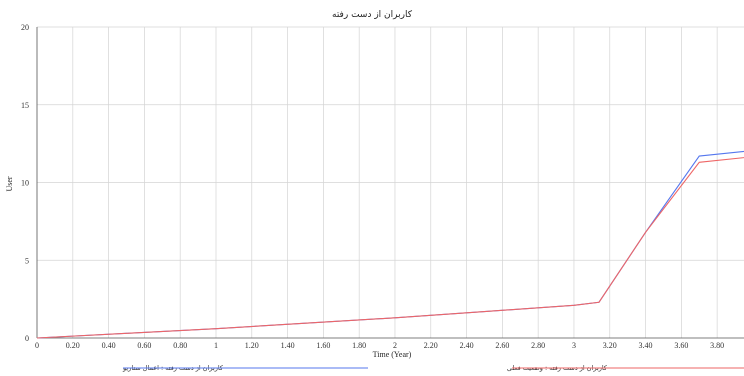  I want to click on x-tick-label: 0.60, so click(144, 345).